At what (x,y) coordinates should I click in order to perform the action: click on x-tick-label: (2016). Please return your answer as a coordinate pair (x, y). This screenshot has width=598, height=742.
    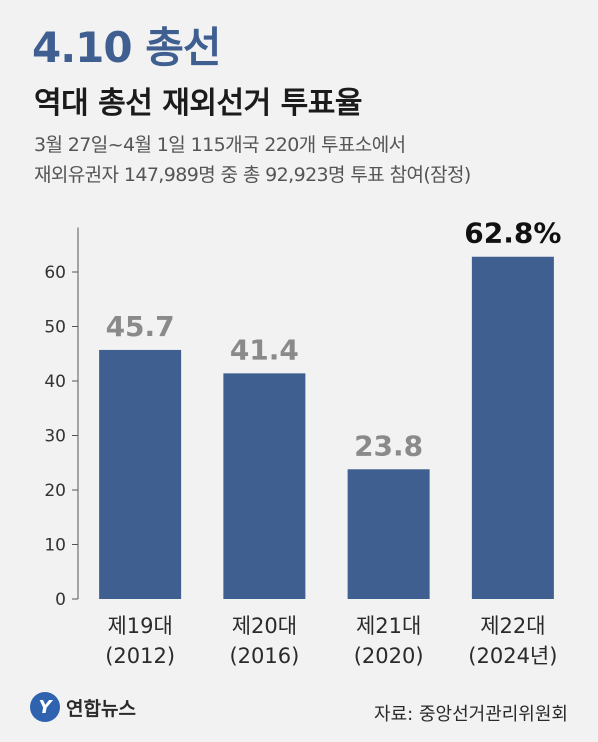
    Looking at the image, I should click on (264, 656).